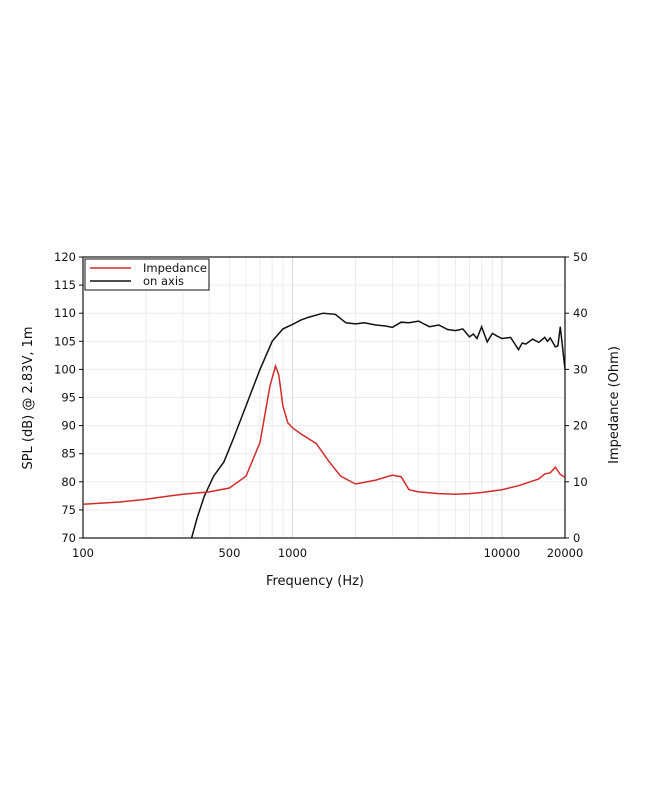 The image size is (650, 794). I want to click on y-tick-label: 105, so click(65, 341).